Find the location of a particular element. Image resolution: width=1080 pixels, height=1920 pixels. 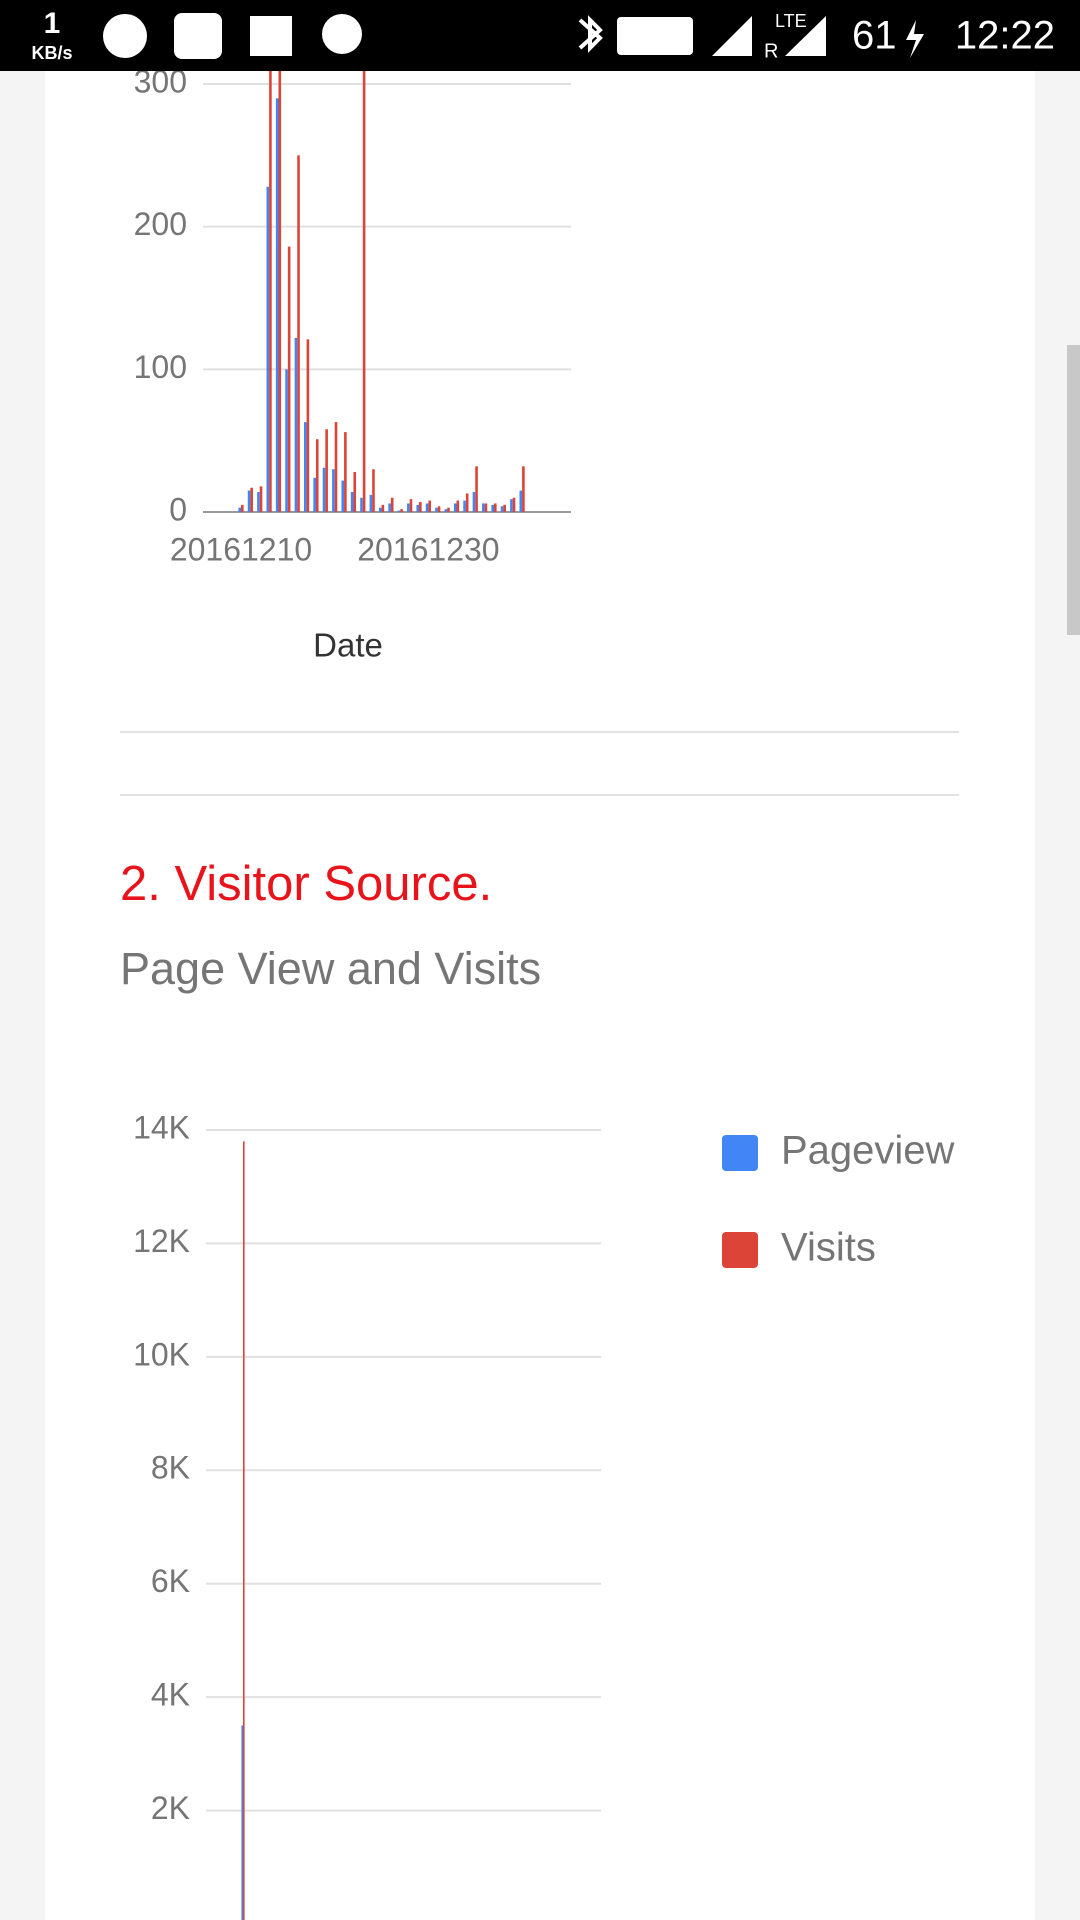

y-tick-label: 2K is located at coordinates (170, 1808).